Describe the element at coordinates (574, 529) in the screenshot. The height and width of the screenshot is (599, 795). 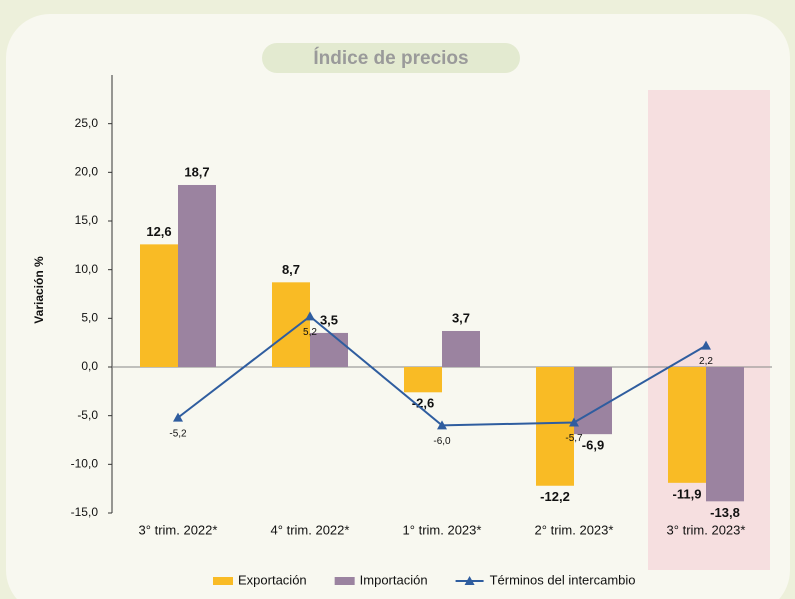
I see `x-tick-label: 2° trim. 2023*` at that location.